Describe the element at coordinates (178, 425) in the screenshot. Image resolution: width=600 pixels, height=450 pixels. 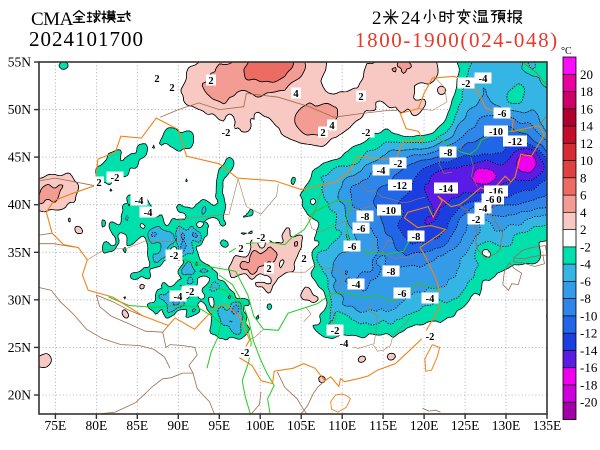
I see `svg-text: 90E` at that location.